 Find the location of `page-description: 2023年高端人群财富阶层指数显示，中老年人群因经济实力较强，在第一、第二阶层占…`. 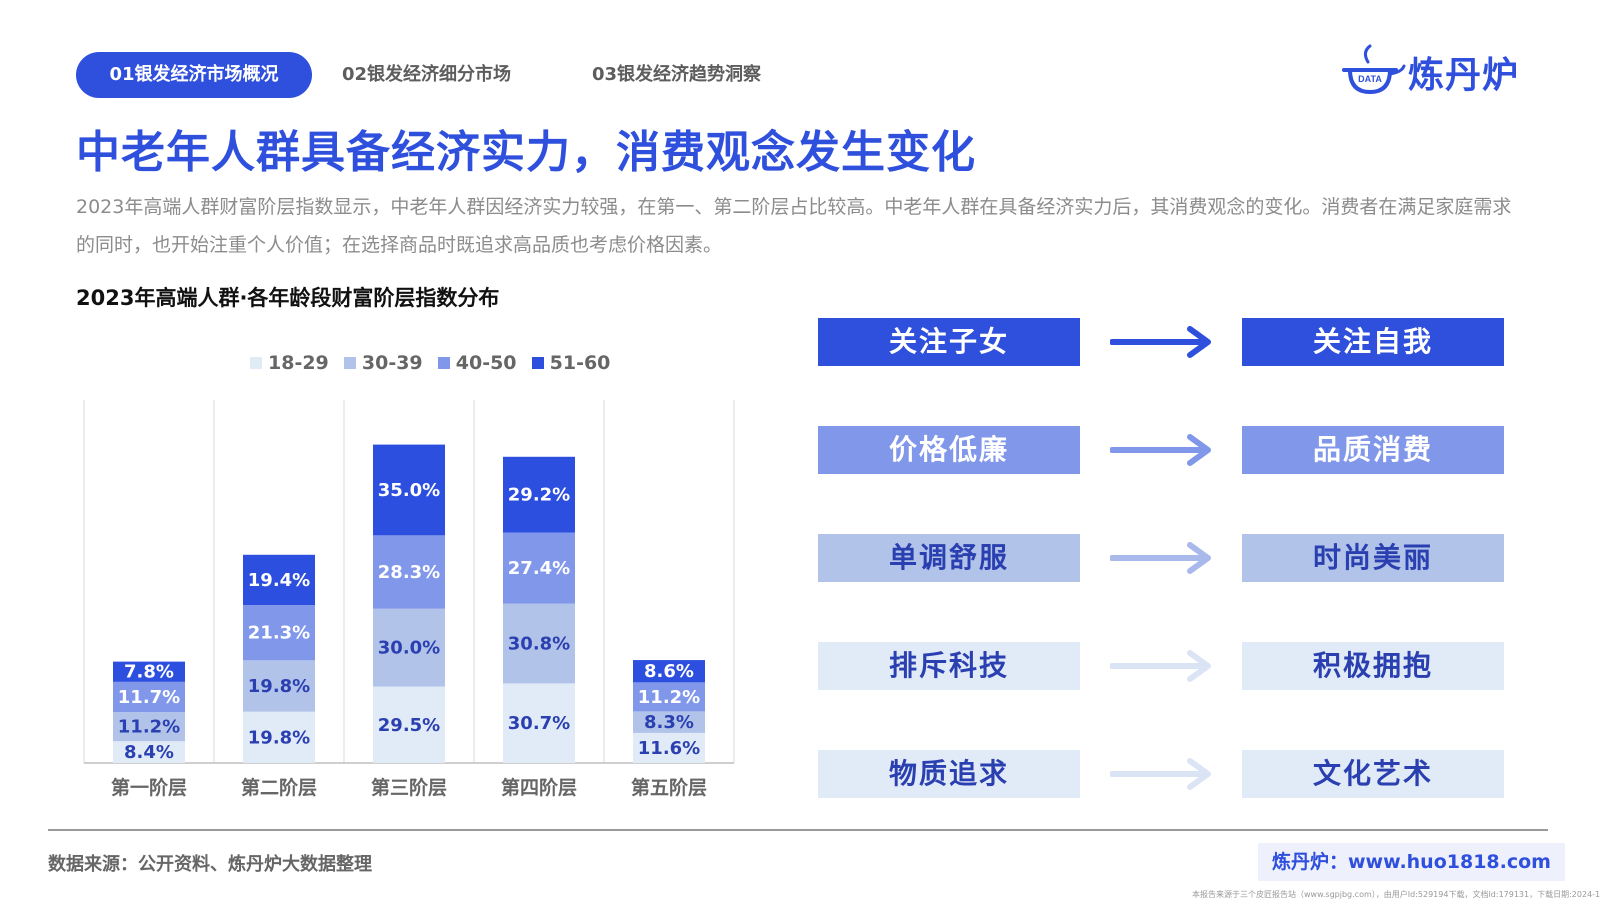

page-description: 2023年高端人群财富阶层指数显示，中老年人群因经济实力较强，在第一、第二阶层占… is located at coordinates (794, 226).